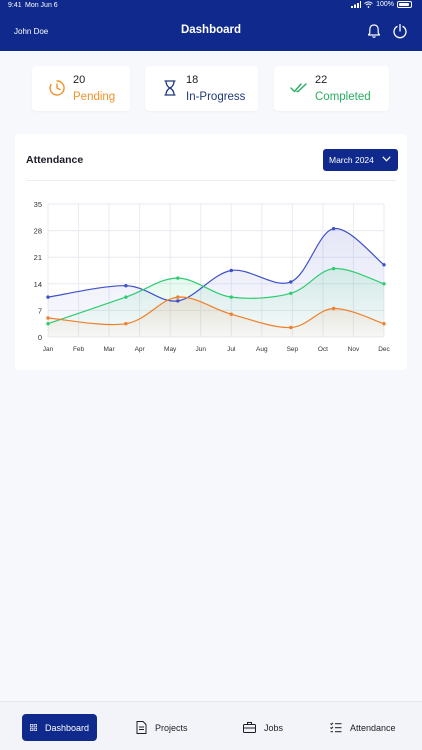  I want to click on nav-jobs-label: Jobs, so click(274, 727).